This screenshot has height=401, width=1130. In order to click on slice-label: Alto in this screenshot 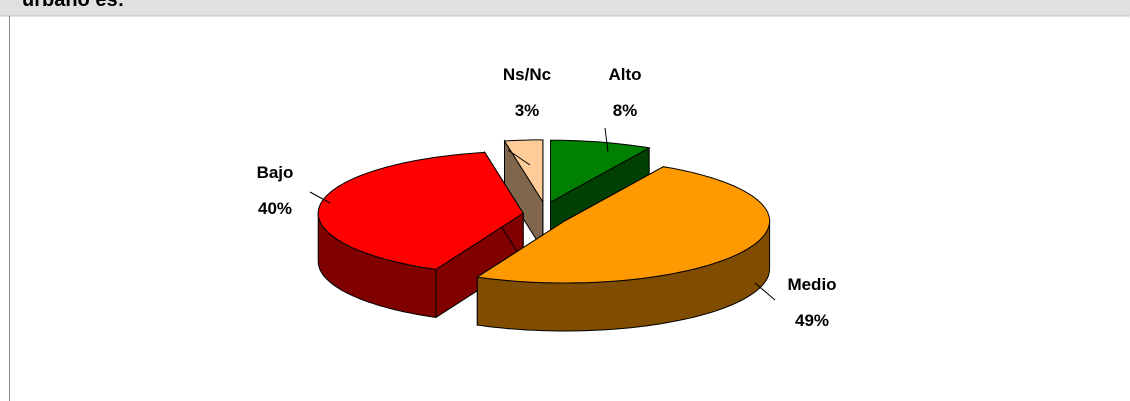, I will do `click(624, 74)`.